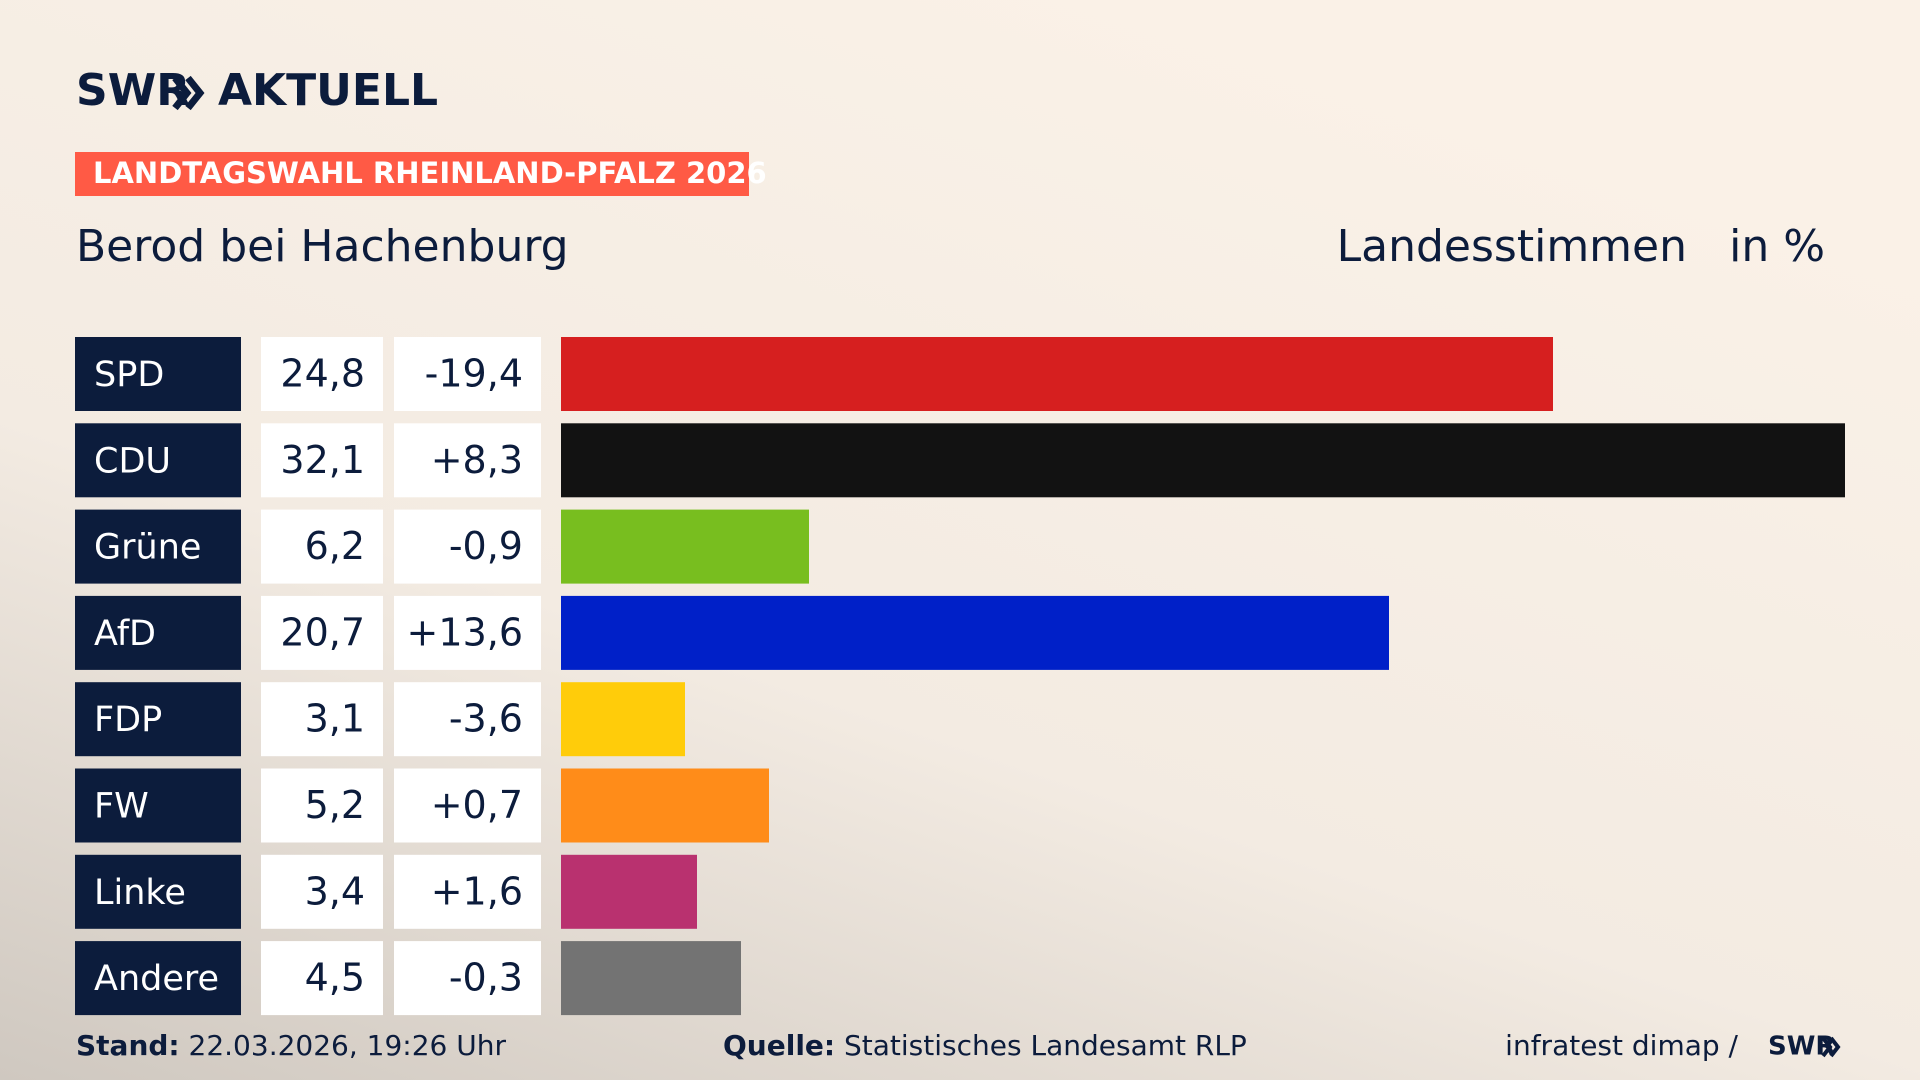 The image size is (1920, 1080). What do you see at coordinates (779, 1045) in the screenshot?
I see `source-label: Quelle:` at bounding box center [779, 1045].